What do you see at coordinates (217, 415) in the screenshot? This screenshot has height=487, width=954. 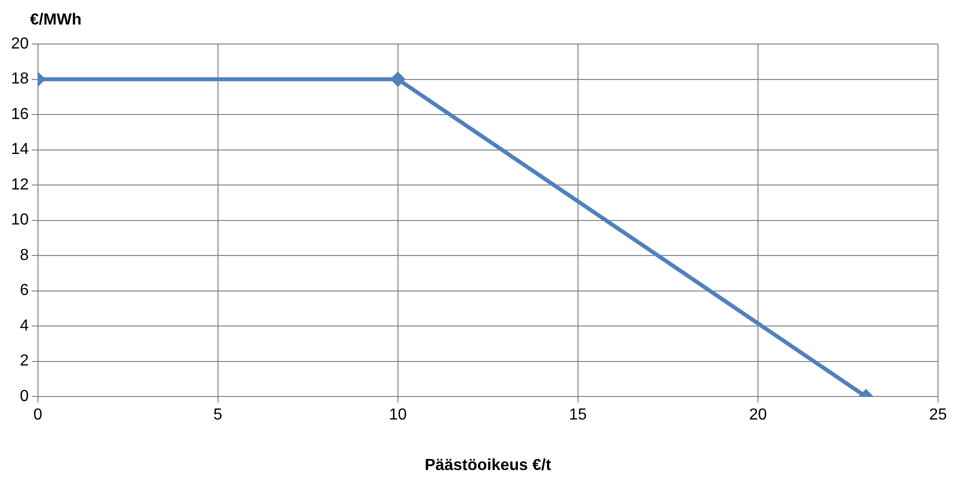 I see `x-tick-label: 5` at bounding box center [217, 415].